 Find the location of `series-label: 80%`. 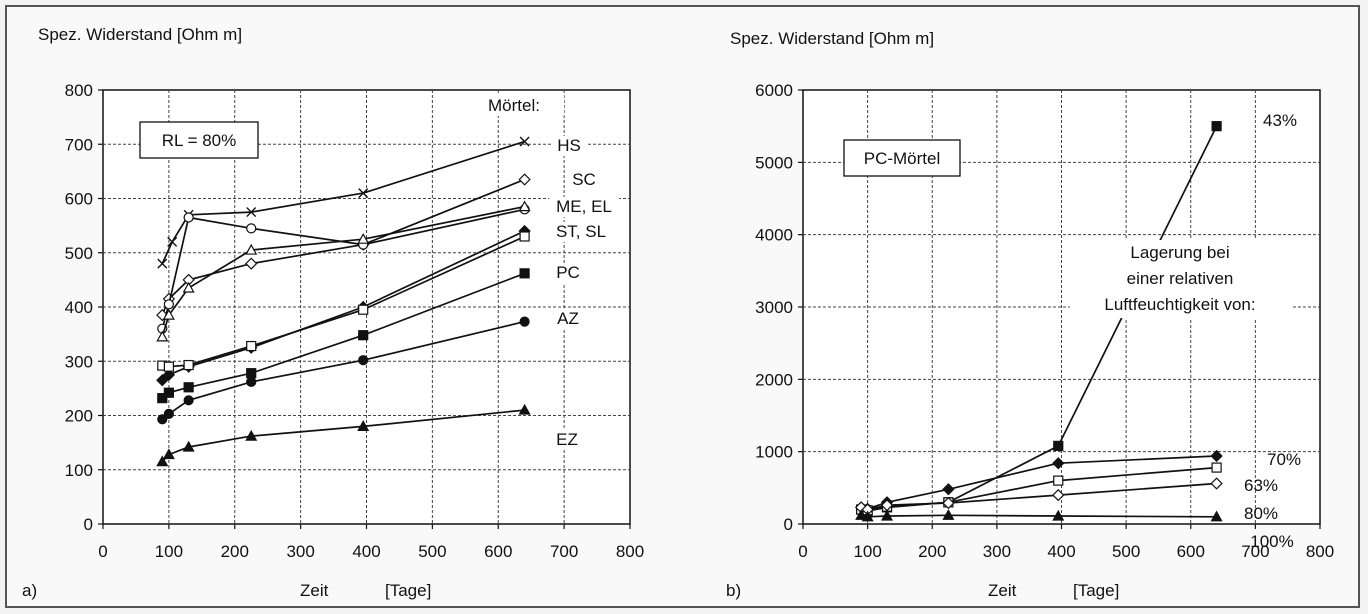

series-label: 80% is located at coordinates (1261, 513).